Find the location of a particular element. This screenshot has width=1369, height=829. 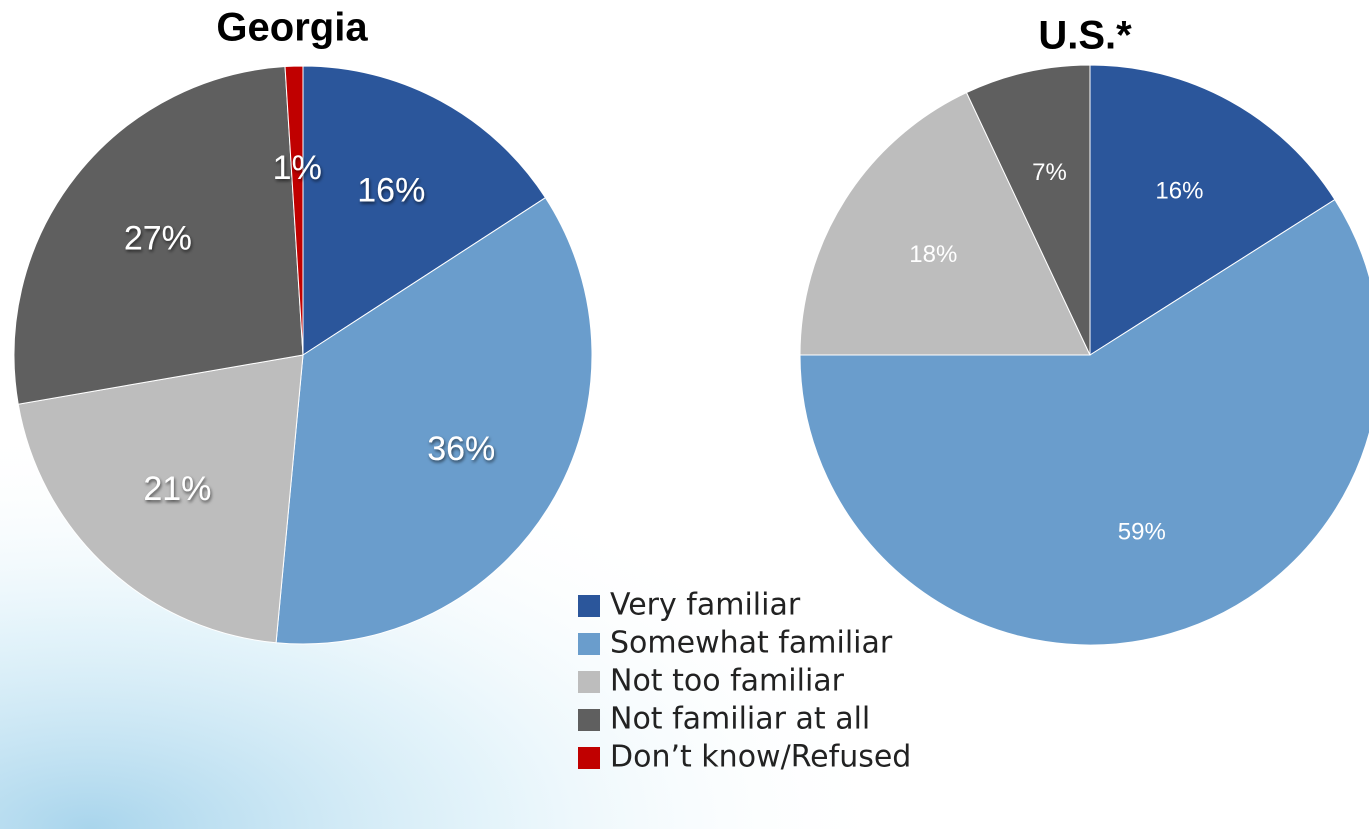

chart-title: U.S.* is located at coordinates (1085, 36).